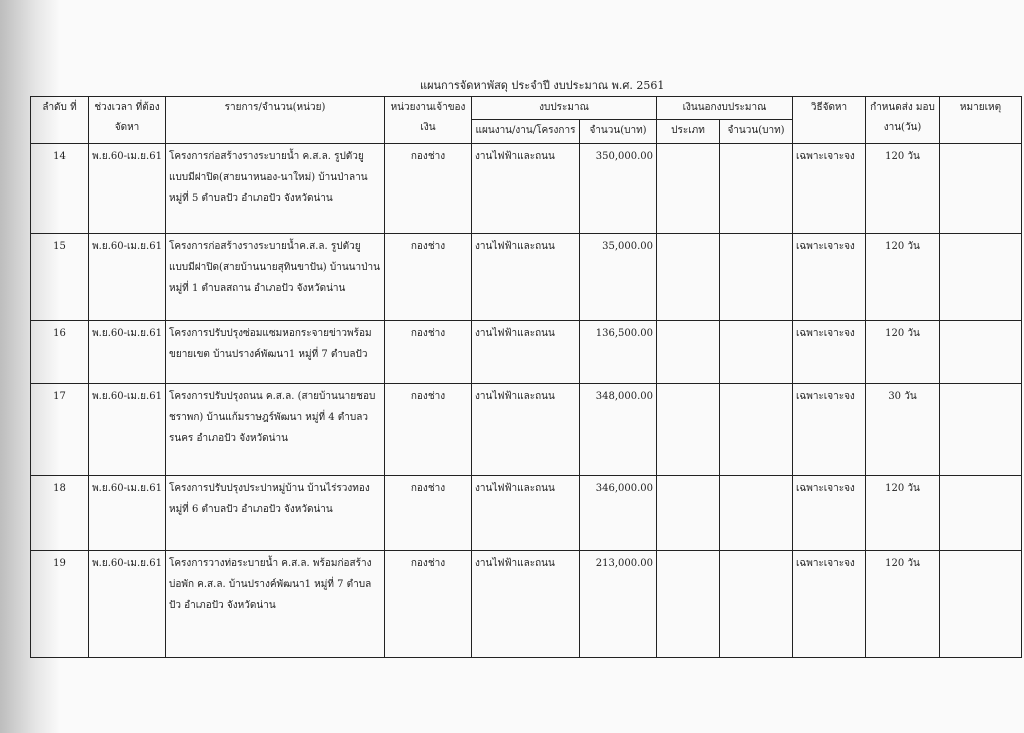 Image resolution: width=1024 pixels, height=733 pixels. What do you see at coordinates (724, 108) in the screenshot?
I see `header-offbudget: เงินนอกงบประมาณ` at bounding box center [724, 108].